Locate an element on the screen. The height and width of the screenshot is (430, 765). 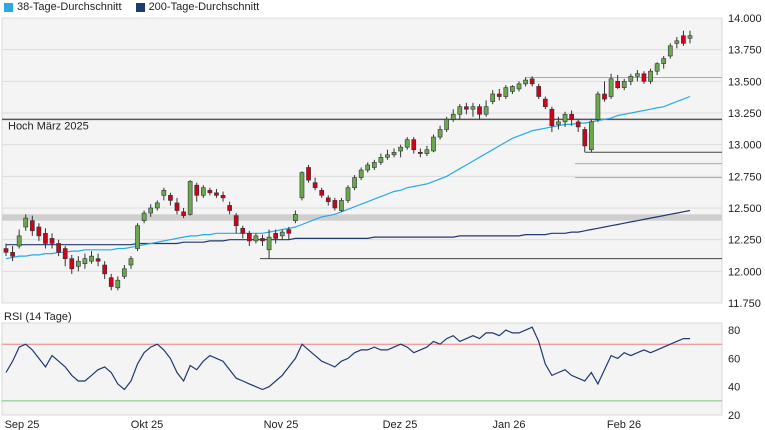
ma200-line is located at coordinates (348, 227).